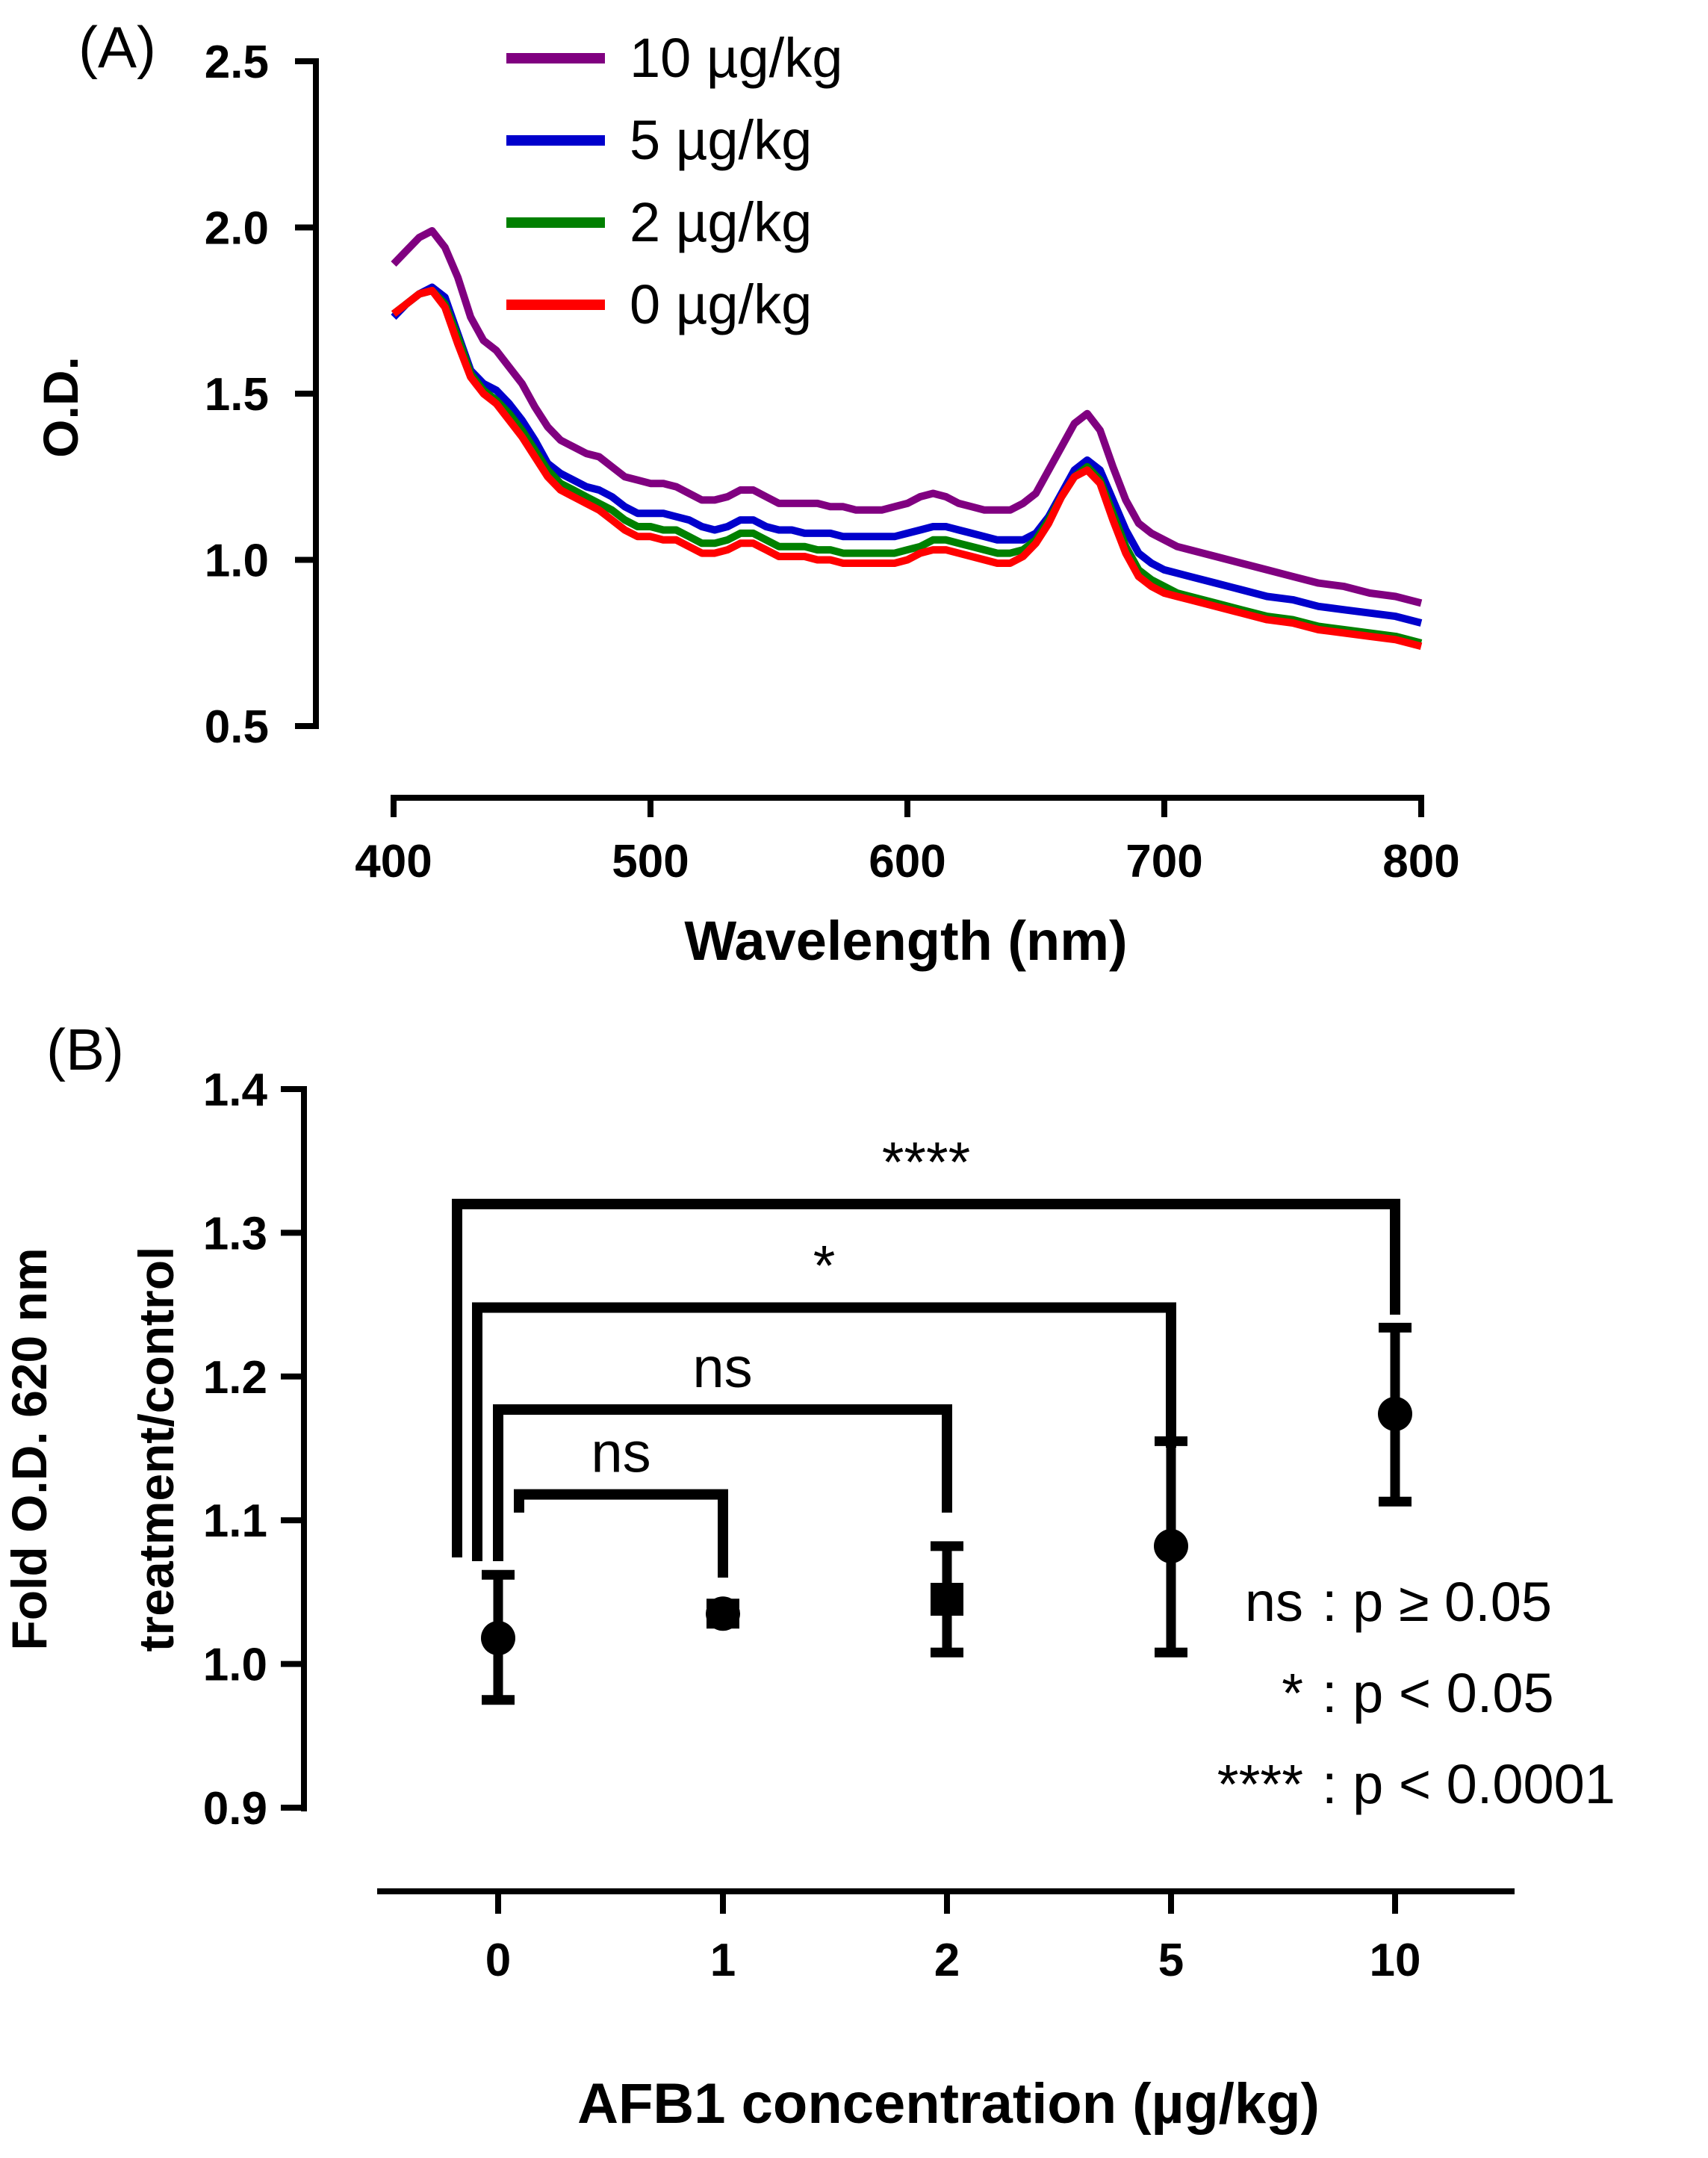 The image size is (1708, 2158). What do you see at coordinates (721, 140) in the screenshot?
I see `legend-label-5: 5 µg/kg` at bounding box center [721, 140].